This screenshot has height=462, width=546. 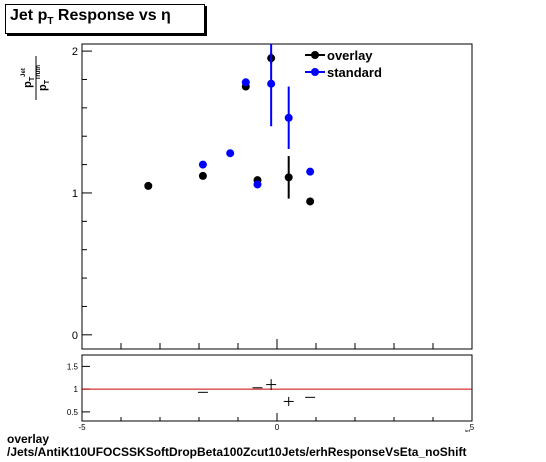 What do you see at coordinates (90, 17) in the screenshot?
I see `chart-title: Jet pT Response vs η` at bounding box center [90, 17].